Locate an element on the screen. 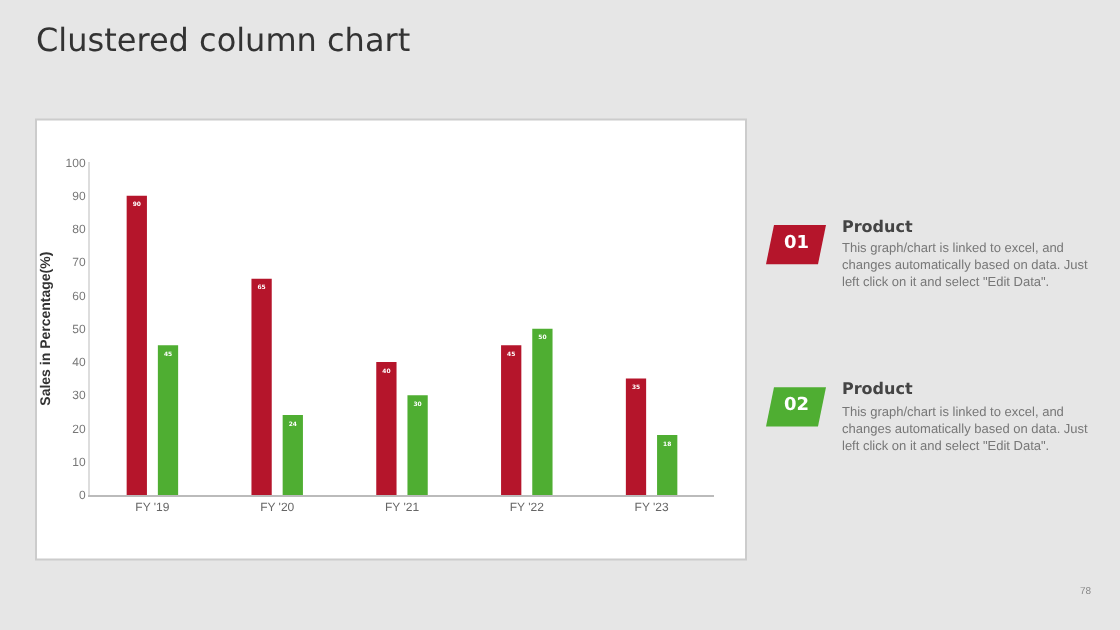  text: 02 is located at coordinates (797, 406).